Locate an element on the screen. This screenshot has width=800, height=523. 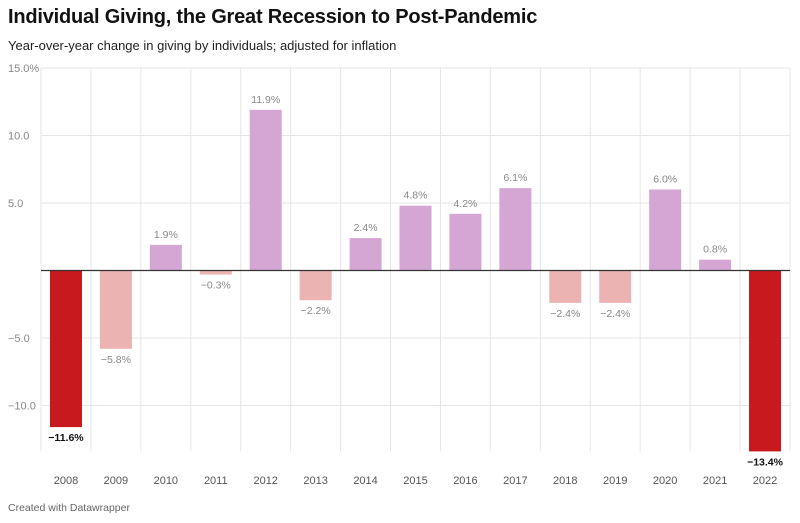
x-tick-label: 2019 is located at coordinates (615, 481).